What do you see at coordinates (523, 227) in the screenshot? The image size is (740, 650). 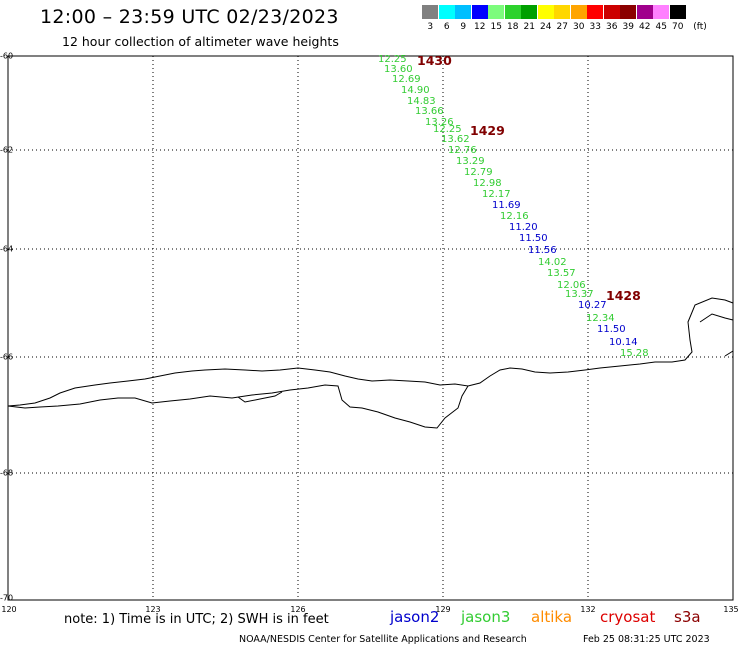 I see `wave-height-point: 11.20` at bounding box center [523, 227].